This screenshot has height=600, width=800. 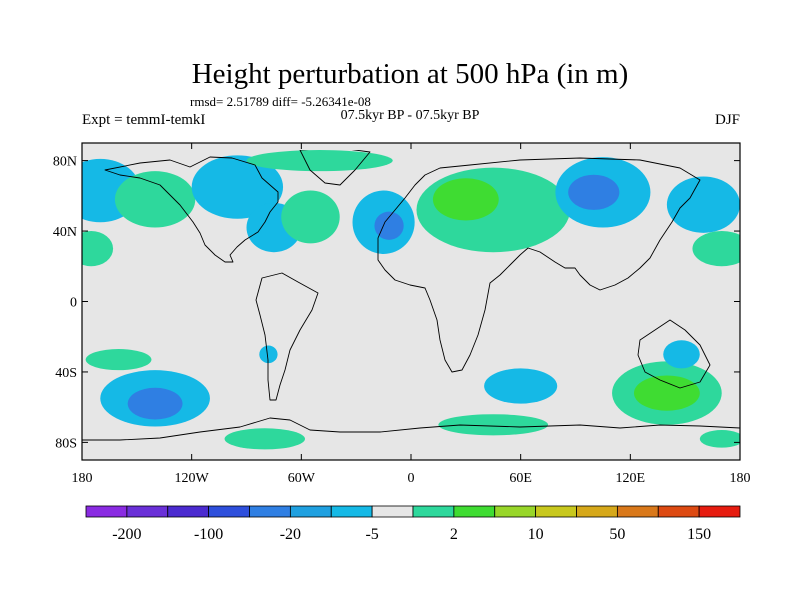 What do you see at coordinates (454, 534) in the screenshot?
I see `colorbar-label-4: 2` at bounding box center [454, 534].